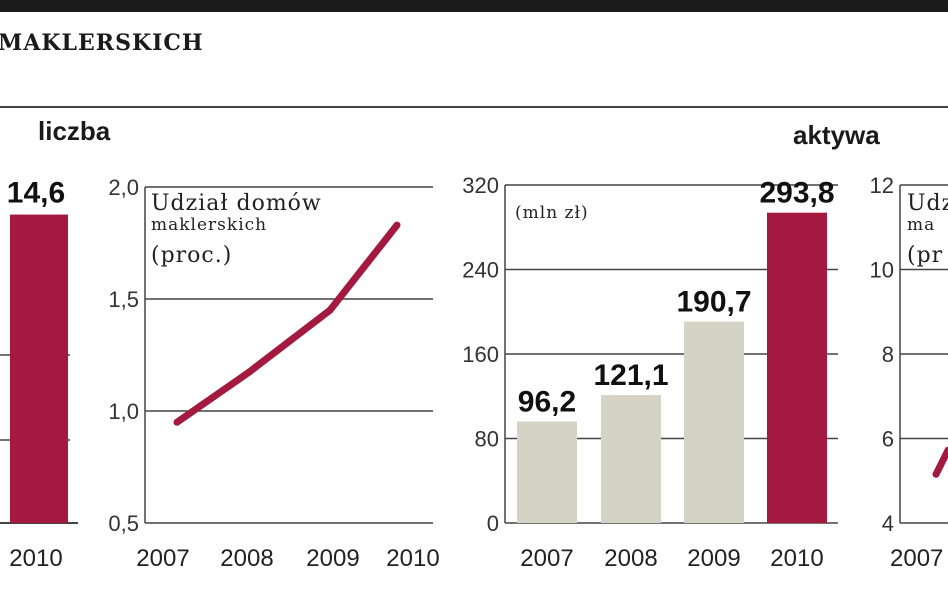  I want to click on c3-ytick-label: 10, so click(882, 270).